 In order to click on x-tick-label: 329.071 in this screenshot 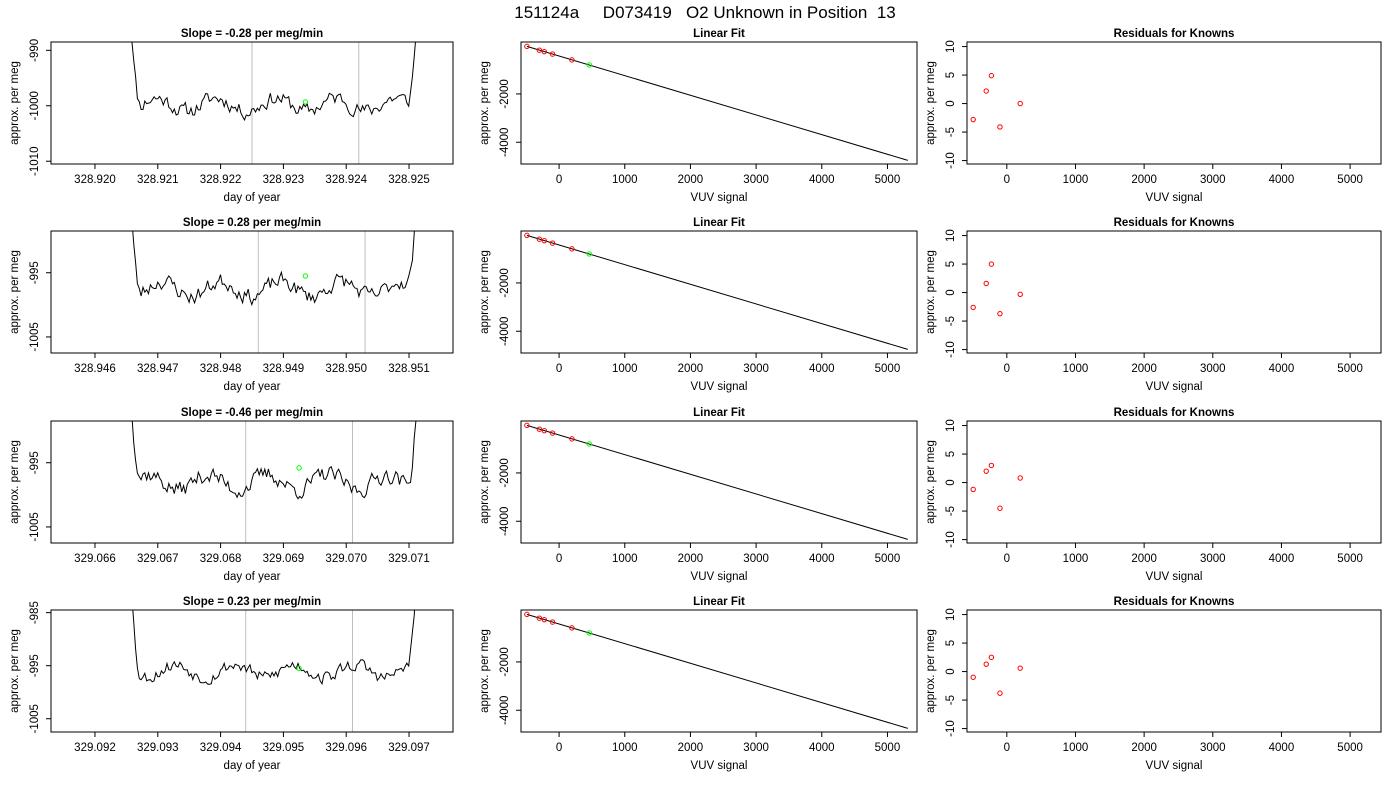, I will do `click(409, 559)`.